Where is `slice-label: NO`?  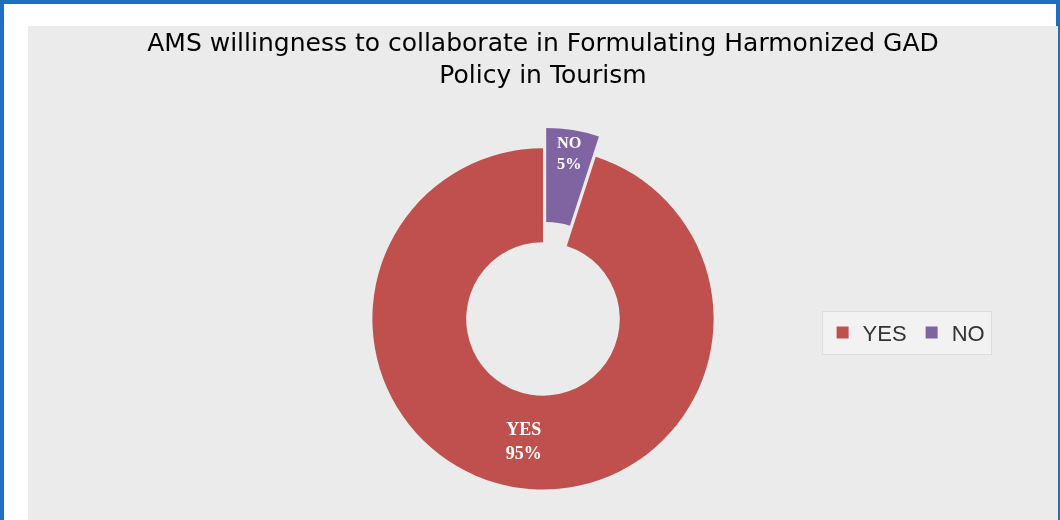
slice-label: NO is located at coordinates (569, 142).